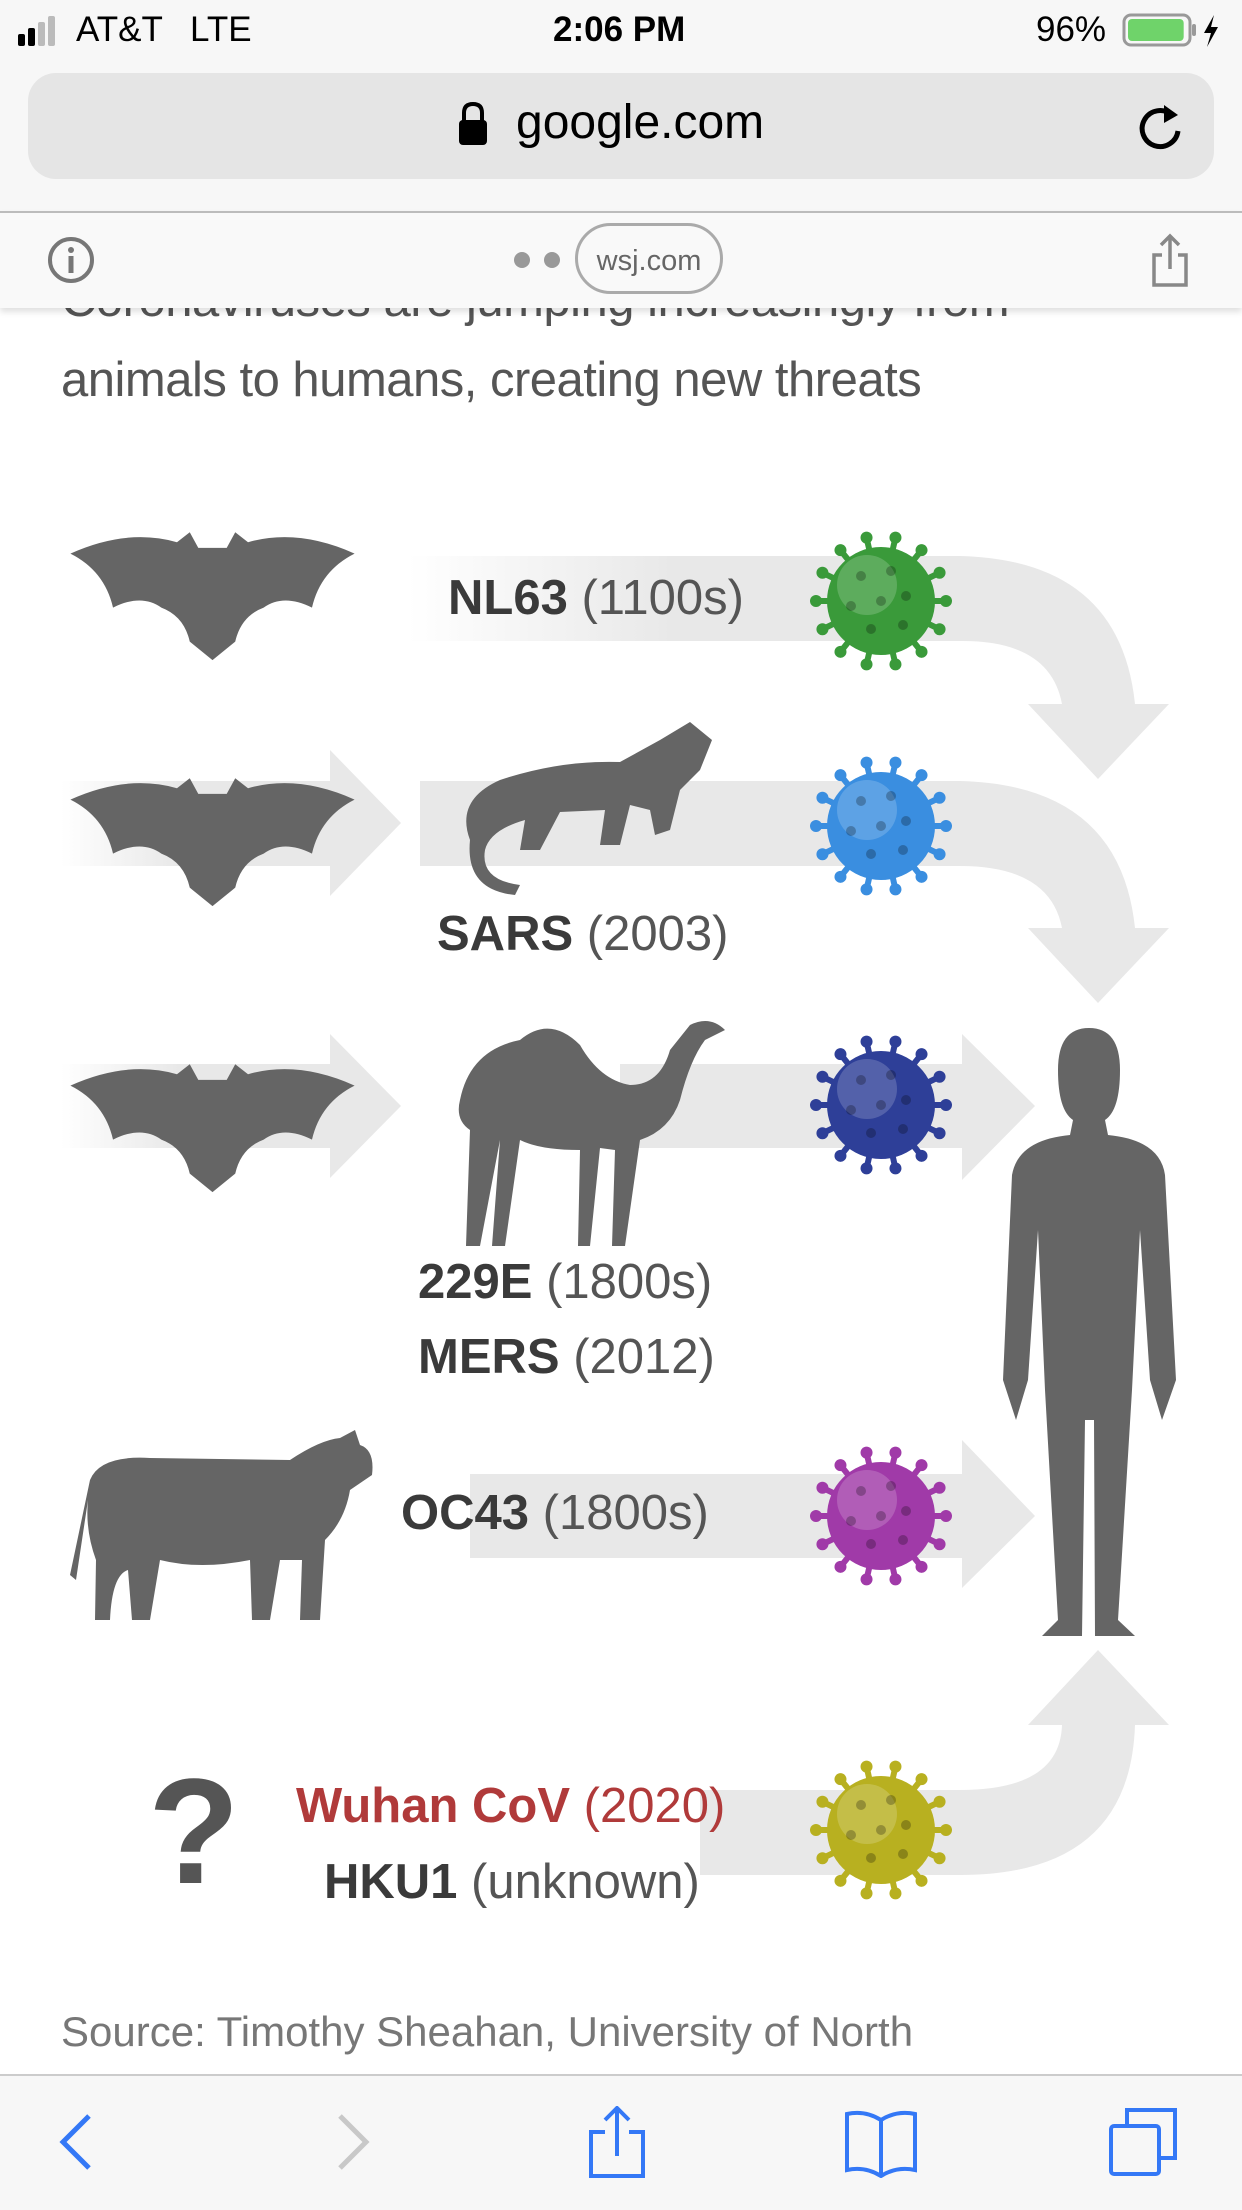 The width and height of the screenshot is (1242, 2210). What do you see at coordinates (1161, 127) in the screenshot?
I see `reload-icon` at bounding box center [1161, 127].